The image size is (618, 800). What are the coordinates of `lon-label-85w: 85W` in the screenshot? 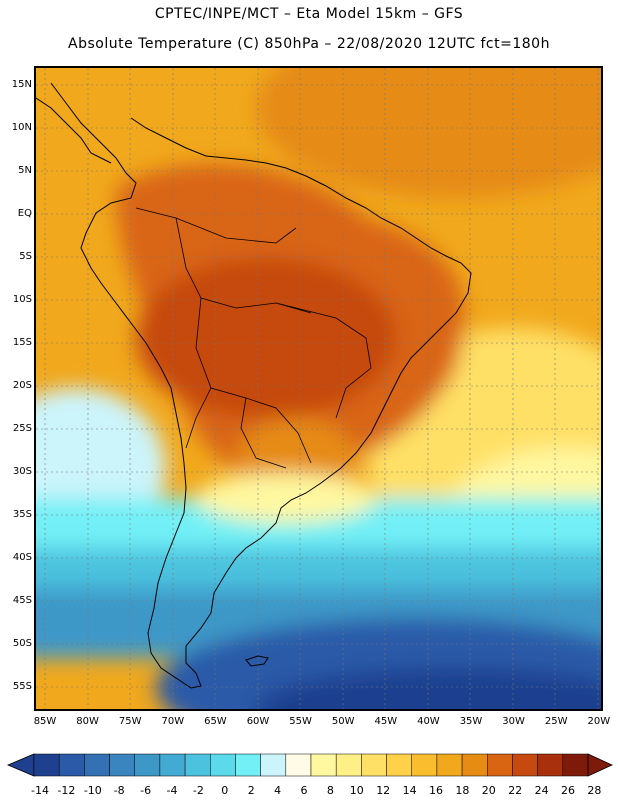 It's located at (45, 721).